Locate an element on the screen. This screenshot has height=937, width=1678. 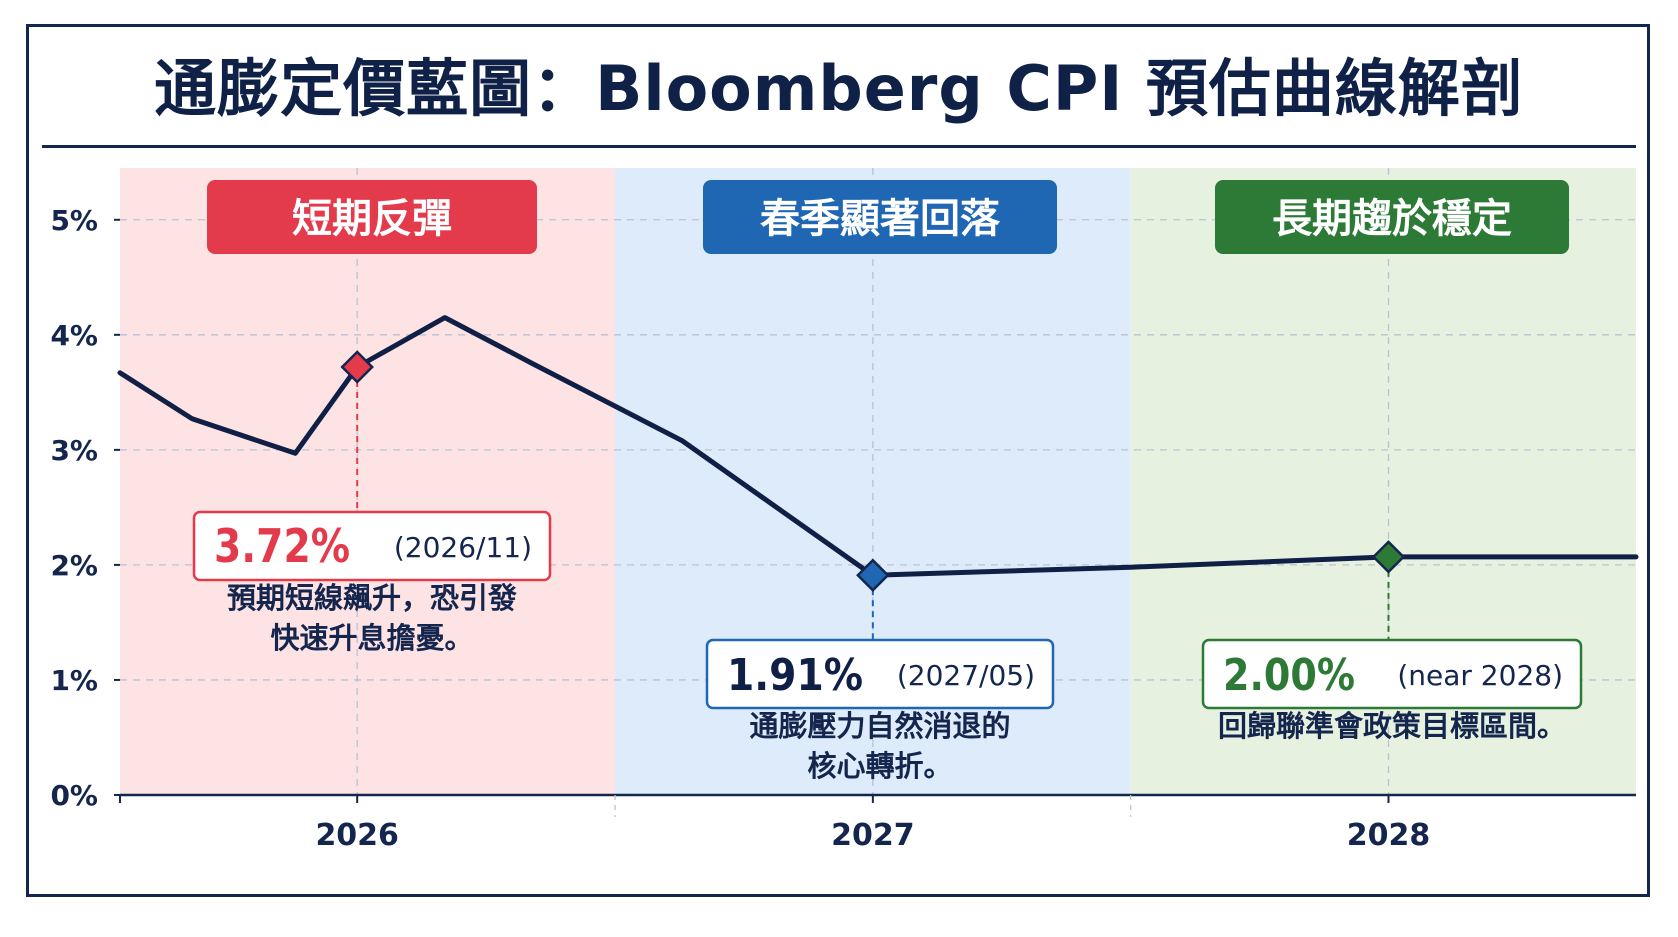
zone-title-1: 短期反彈 is located at coordinates (372, 217).